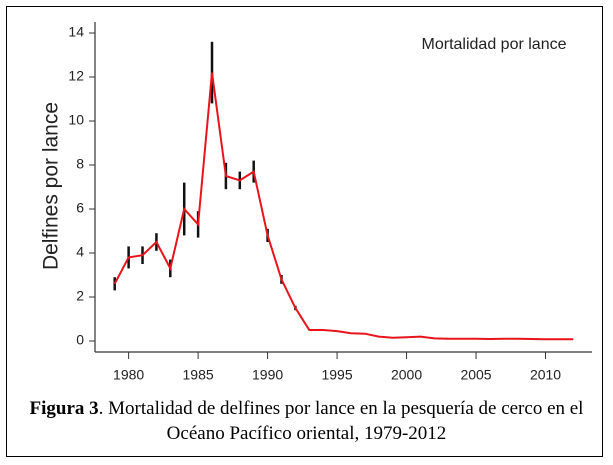 The image size is (613, 465). Describe the element at coordinates (406, 375) in the screenshot. I see `x-tick-label: 2000` at that location.